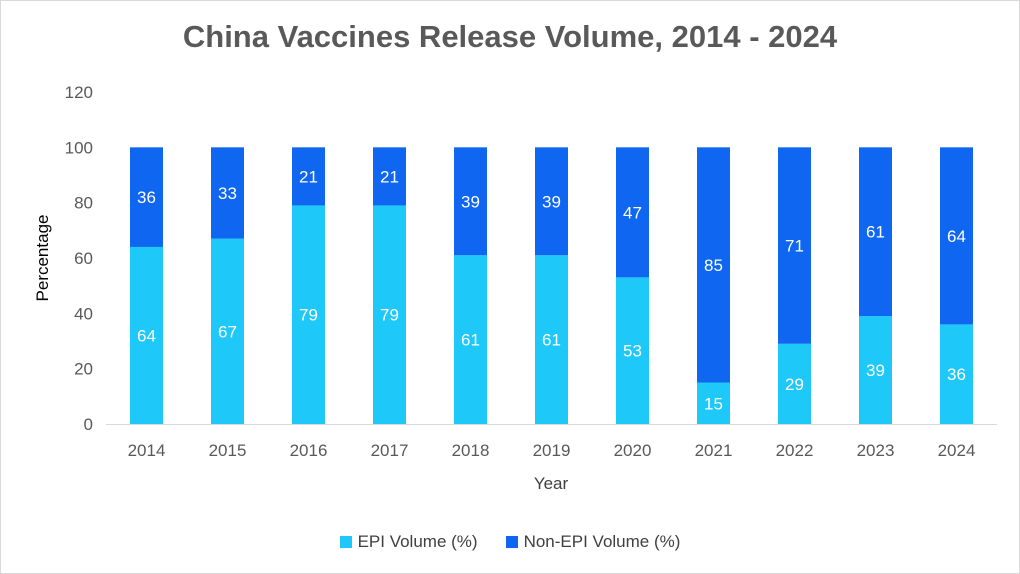 The height and width of the screenshot is (574, 1020). I want to click on data-label-epi: 67, so click(227, 331).